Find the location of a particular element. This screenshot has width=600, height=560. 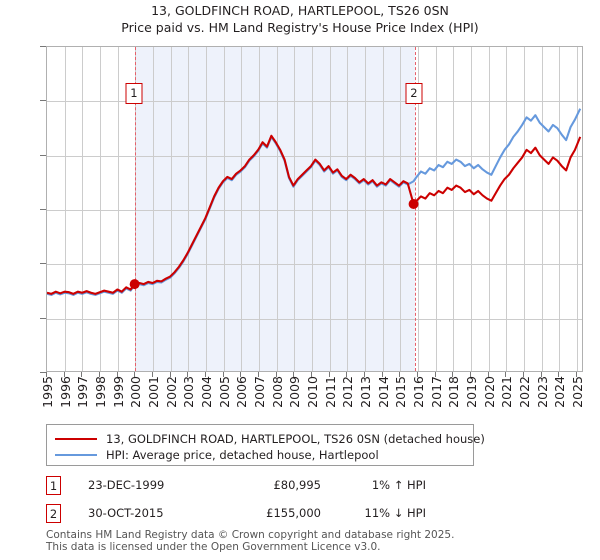

x-axis-tick-label: 2025 is located at coordinates (577, 392).